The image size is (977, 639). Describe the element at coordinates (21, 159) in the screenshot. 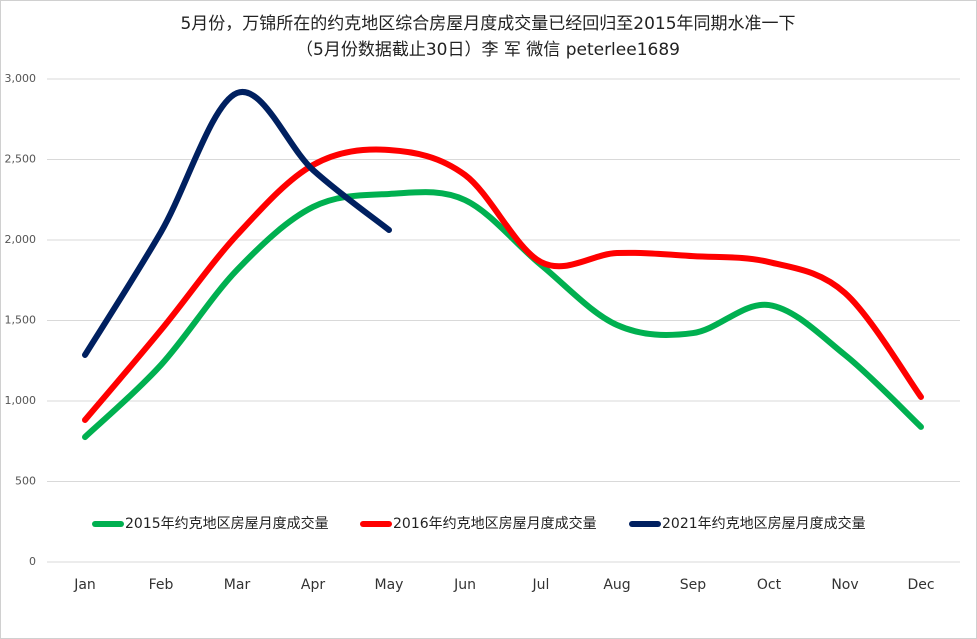

I see `y-tick-label: 2,500` at that location.